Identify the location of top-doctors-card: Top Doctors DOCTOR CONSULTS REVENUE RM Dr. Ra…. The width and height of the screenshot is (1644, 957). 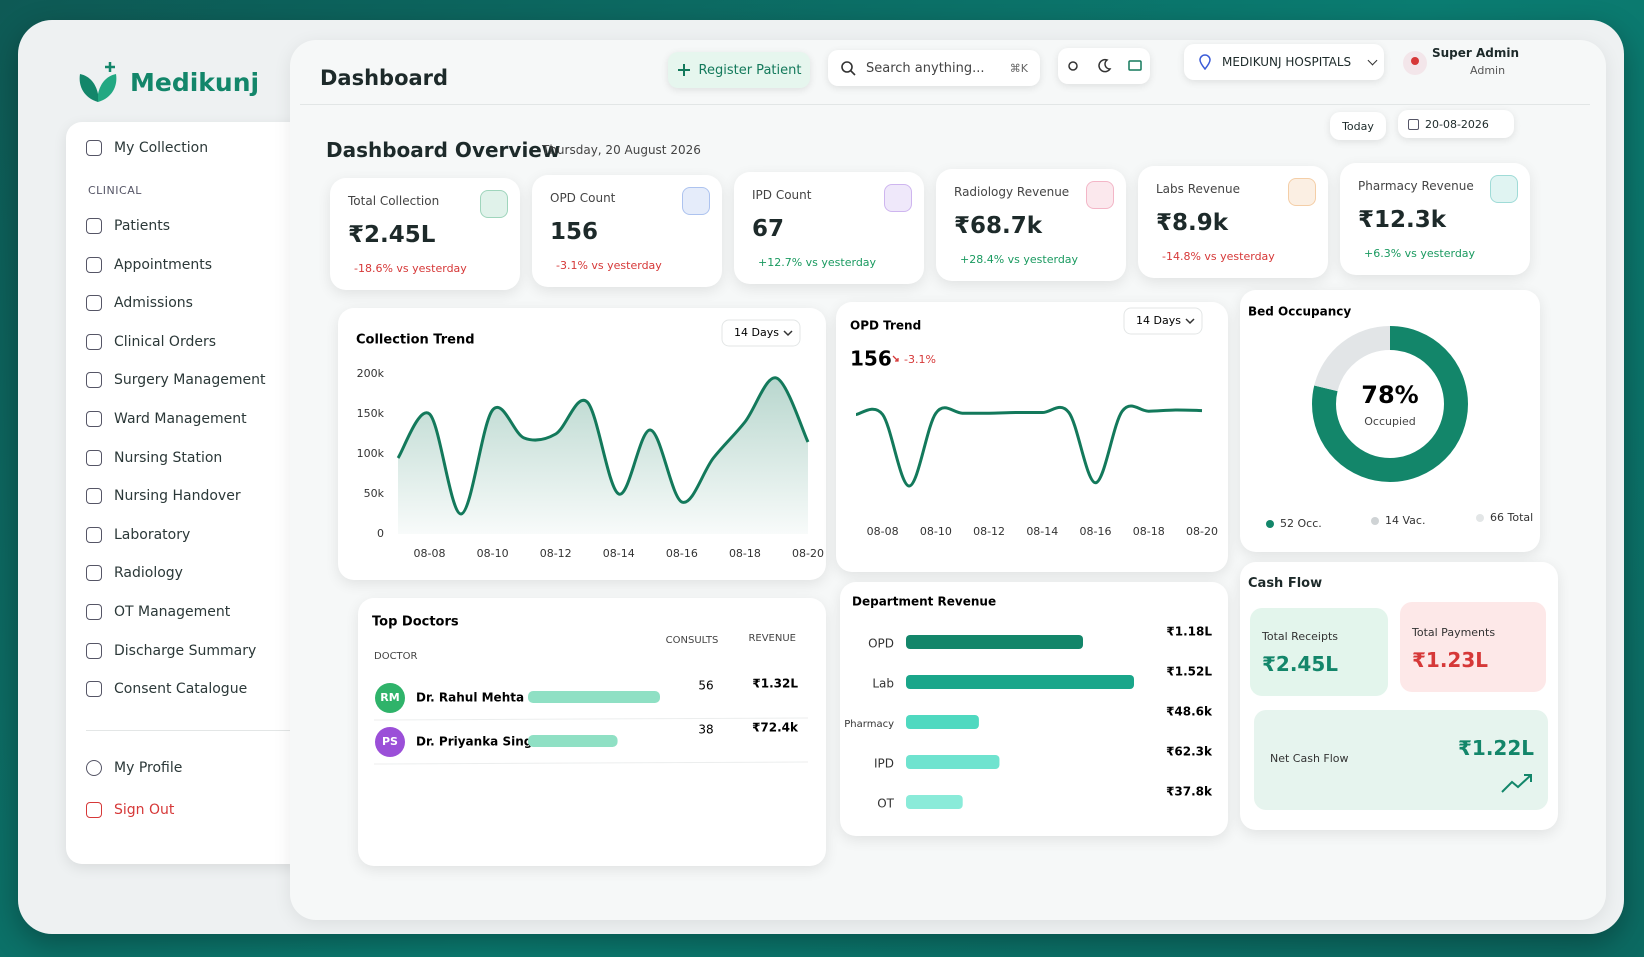
(592, 732).